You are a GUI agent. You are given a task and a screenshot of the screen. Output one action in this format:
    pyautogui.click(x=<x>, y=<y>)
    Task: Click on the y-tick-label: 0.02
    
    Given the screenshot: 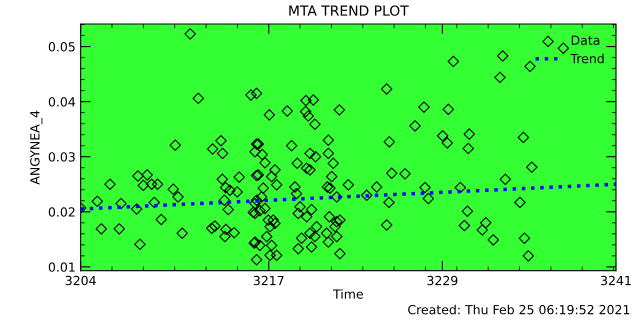 What is the action you would take?
    pyautogui.click(x=61, y=212)
    